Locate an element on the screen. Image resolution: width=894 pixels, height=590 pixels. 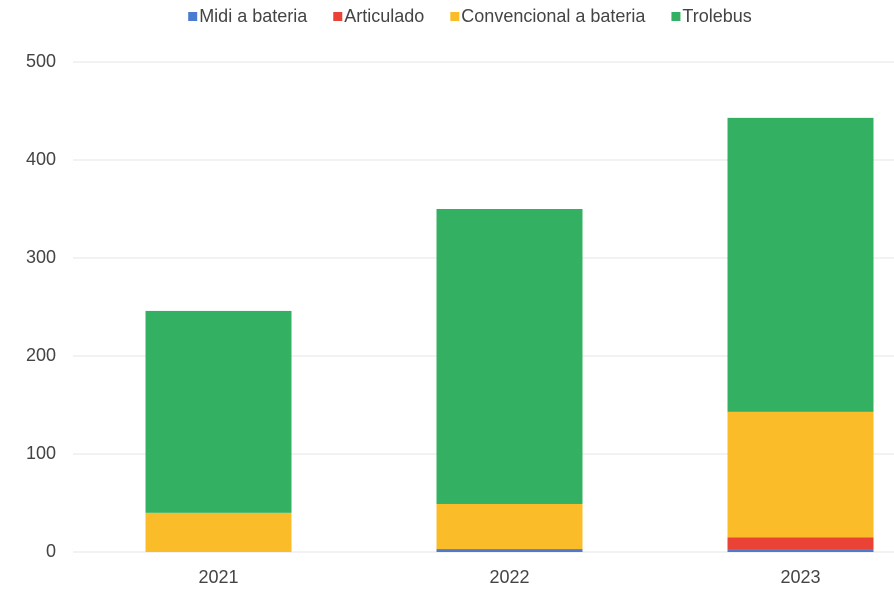
x-tick-label: 2023 is located at coordinates (800, 577).